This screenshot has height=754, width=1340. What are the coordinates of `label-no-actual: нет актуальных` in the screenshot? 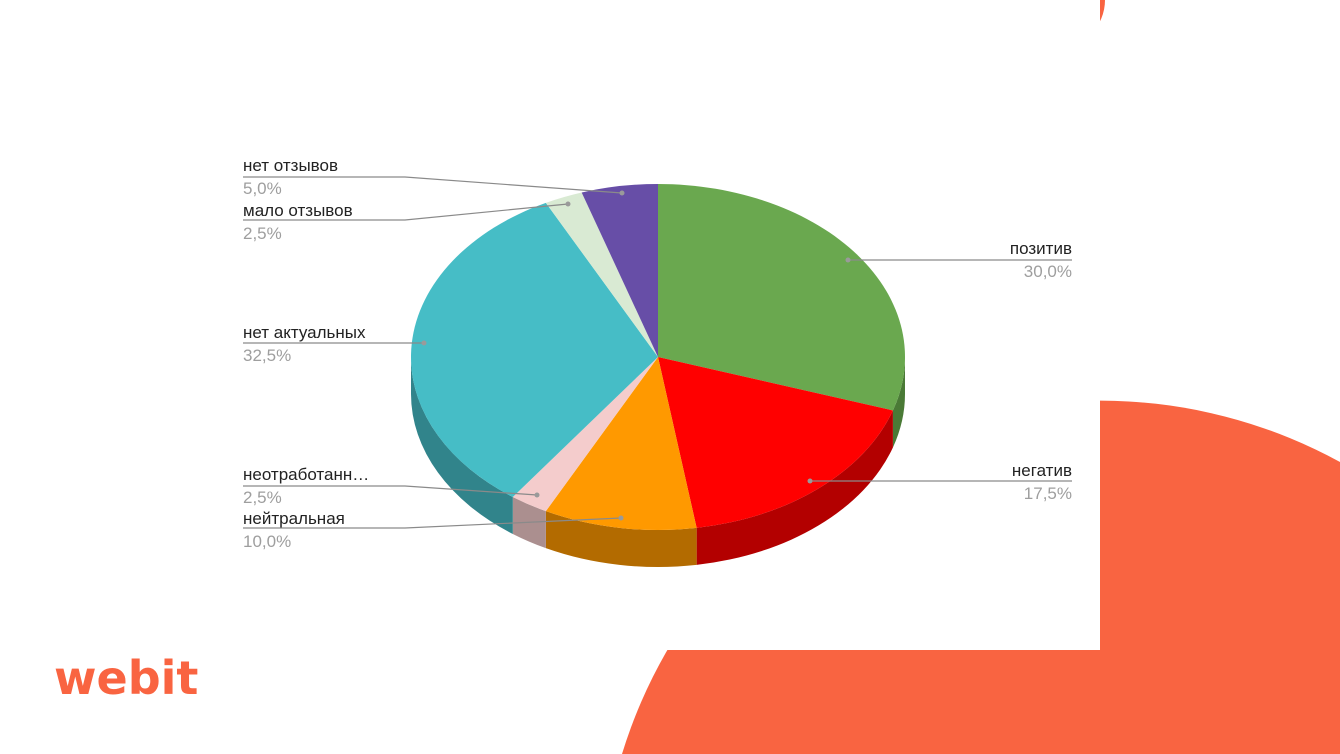 It's located at (304, 332).